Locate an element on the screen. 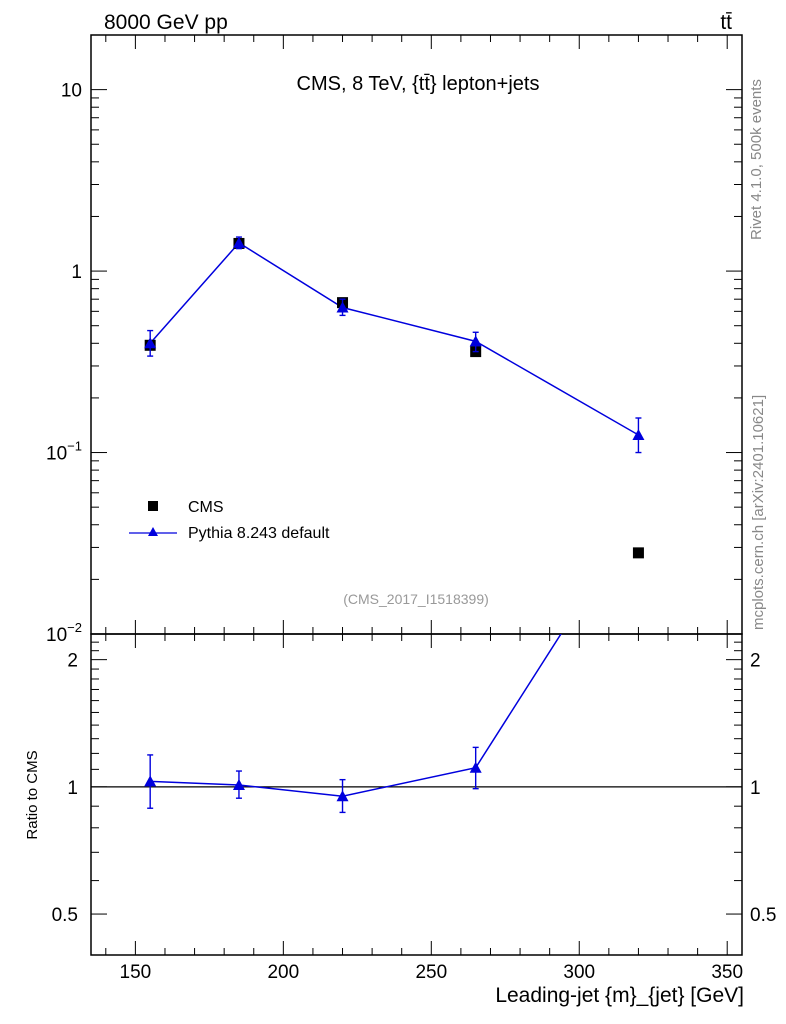  main-ytick-label: 10⁻¹ is located at coordinates (64, 452).